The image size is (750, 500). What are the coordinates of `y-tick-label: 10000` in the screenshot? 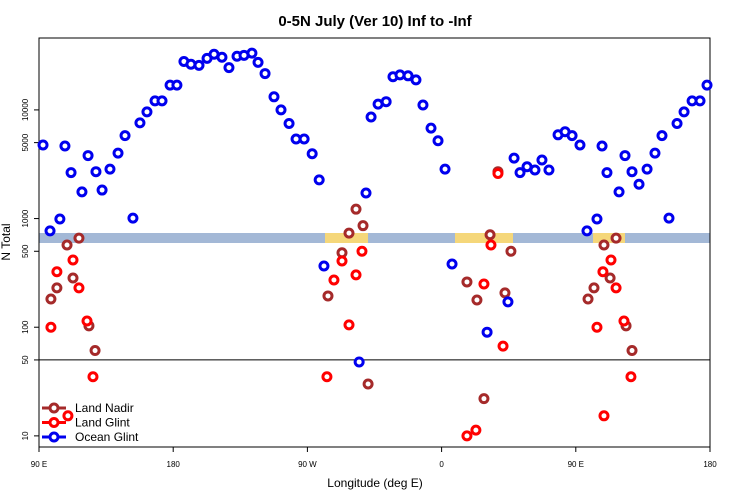 It's located at (25, 109).